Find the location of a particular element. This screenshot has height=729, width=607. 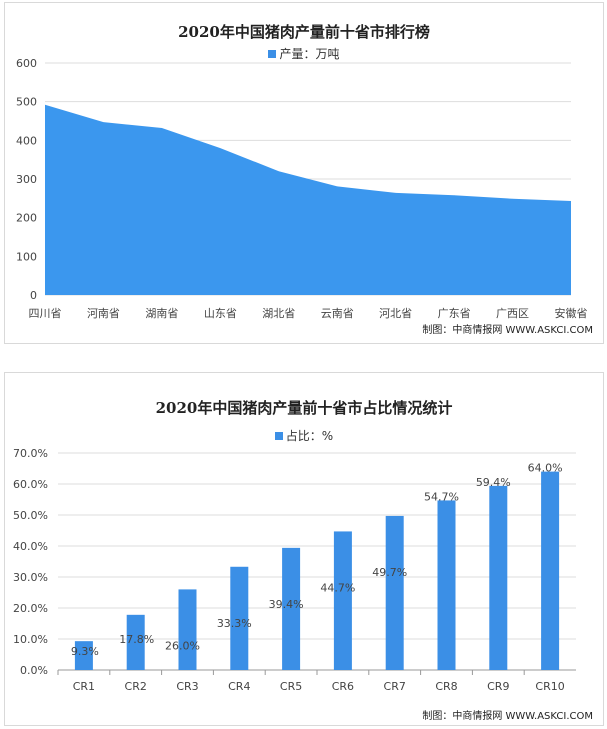

legend: 占比：% is located at coordinates (304, 435).